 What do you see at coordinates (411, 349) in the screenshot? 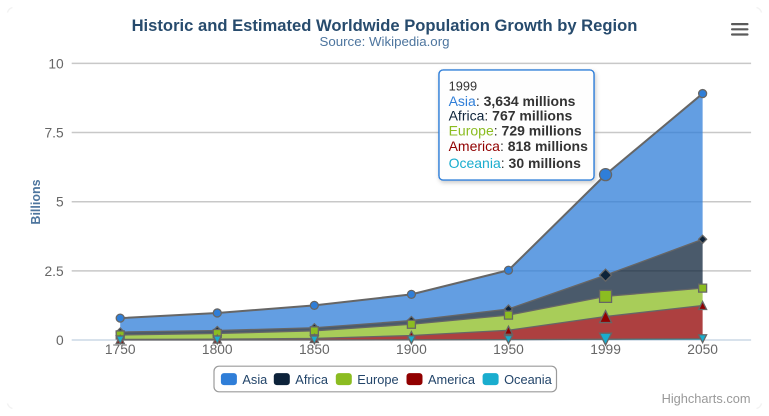
I see `svg-text: 1900` at bounding box center [411, 349].